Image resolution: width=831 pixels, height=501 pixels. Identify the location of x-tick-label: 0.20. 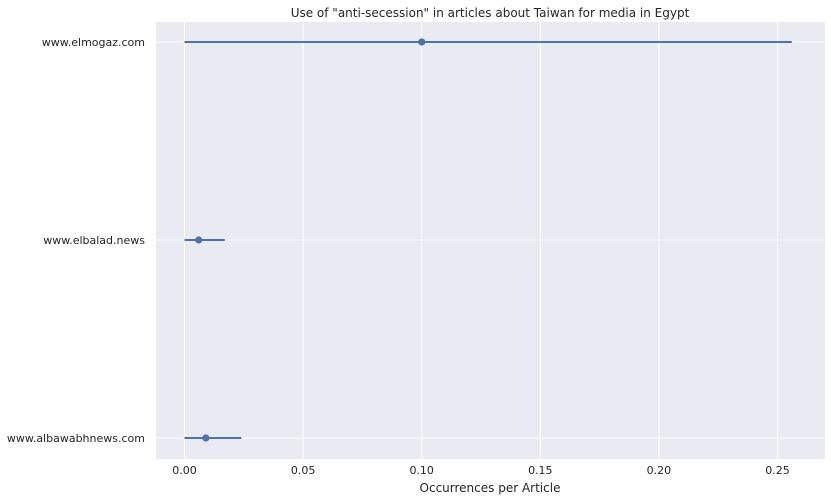
(659, 470).